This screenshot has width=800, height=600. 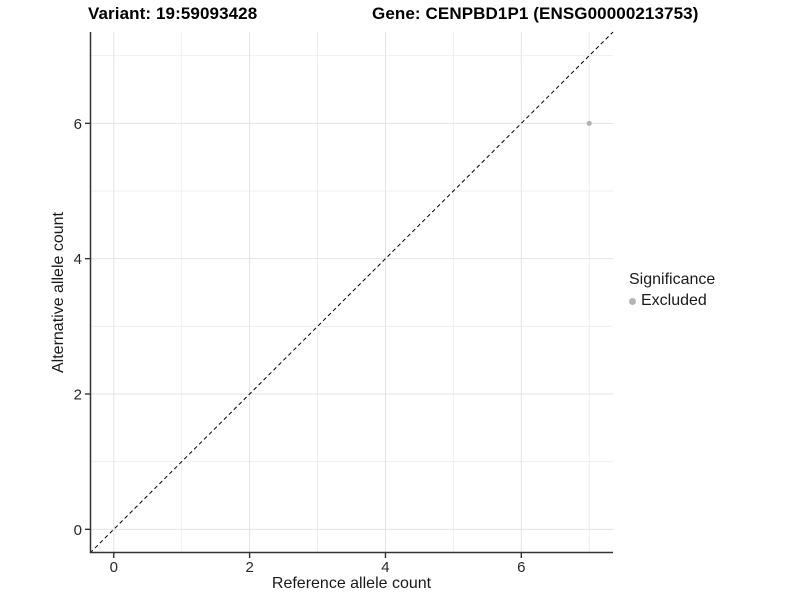 What do you see at coordinates (58, 292) in the screenshot?
I see `y-axis-title: Alternative allele count` at bounding box center [58, 292].